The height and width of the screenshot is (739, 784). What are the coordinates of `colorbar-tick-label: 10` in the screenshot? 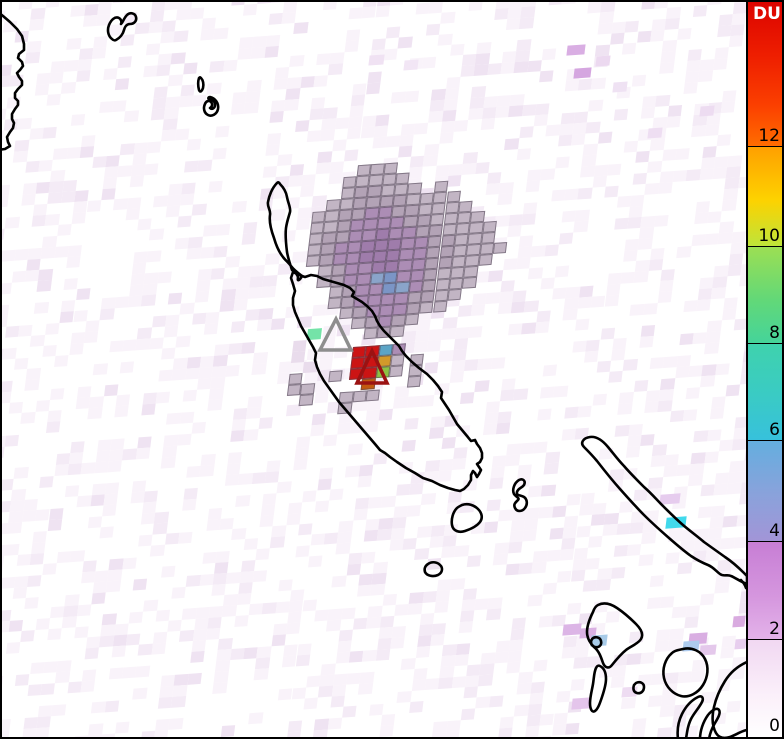 It's located at (769, 236).